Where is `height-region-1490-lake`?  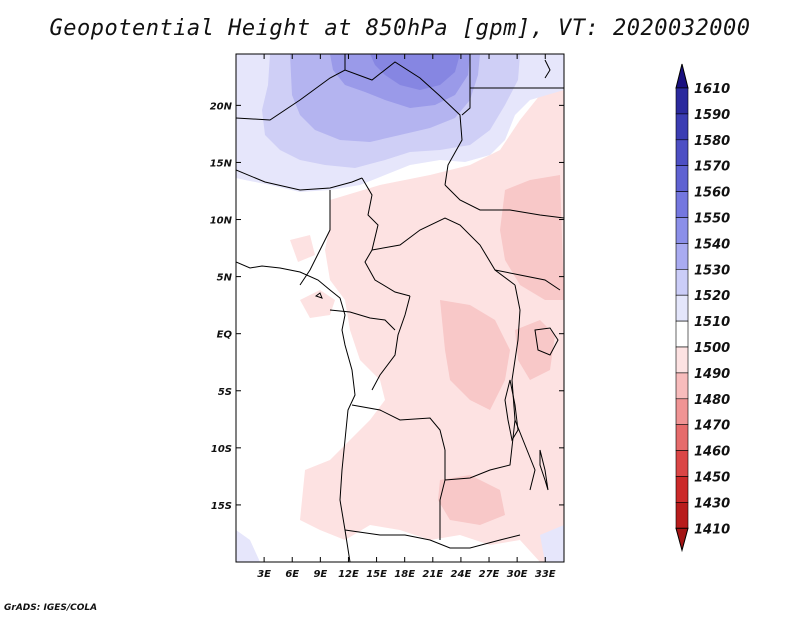
height-region-1490-lake is located at coordinates (535, 350).